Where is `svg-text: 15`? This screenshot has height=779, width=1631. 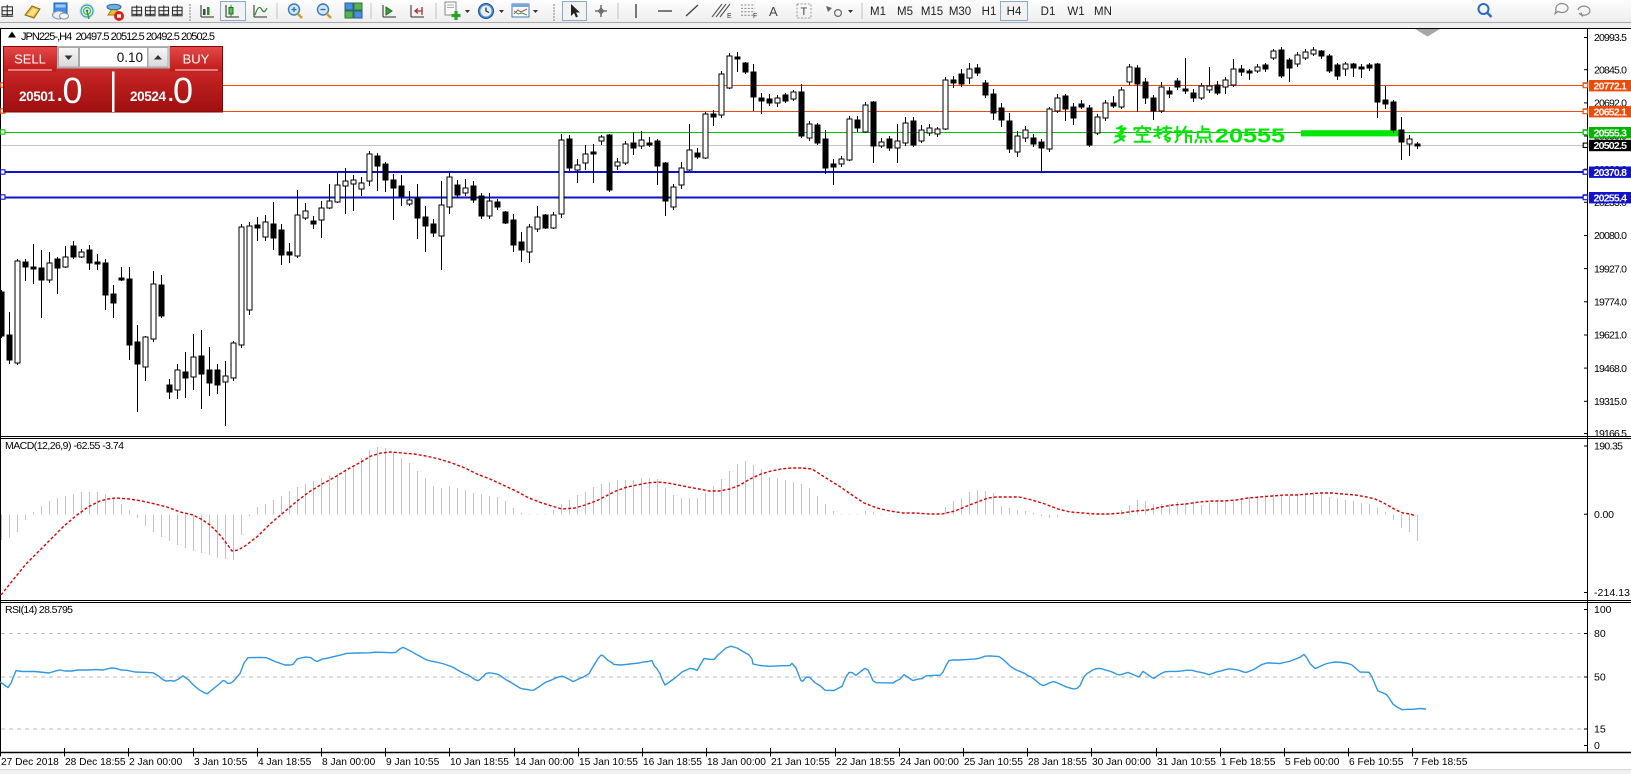
svg-text: 15 is located at coordinates (1600, 730).